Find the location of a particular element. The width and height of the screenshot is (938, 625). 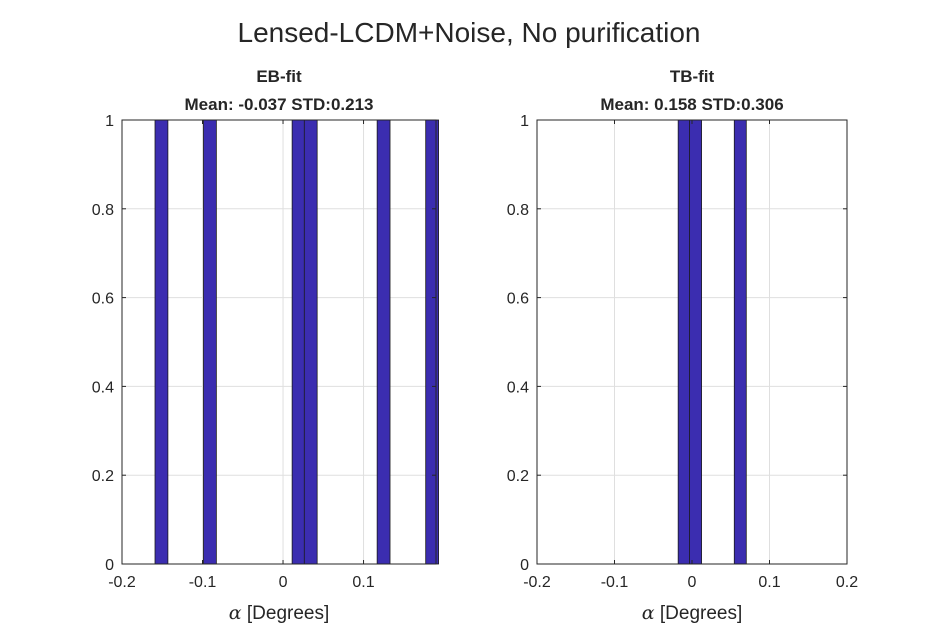

eb-fit-y-tick-label: 0.4 is located at coordinates (103, 387).